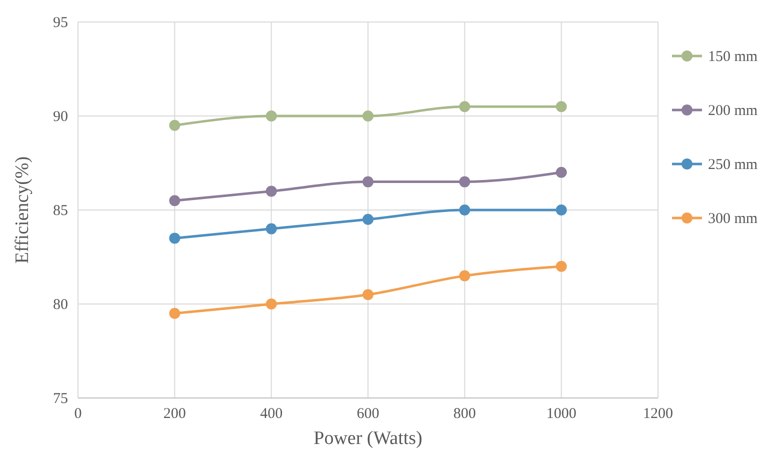 This screenshot has height=462, width=771. I want to click on legend-label: 250 mm, so click(733, 165).